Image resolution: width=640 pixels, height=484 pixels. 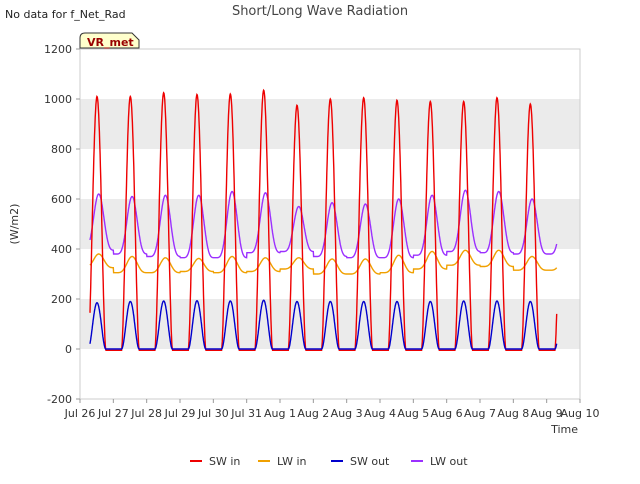 I want to click on no-data-note: No data for f_Net_Rad, so click(x=65, y=14).